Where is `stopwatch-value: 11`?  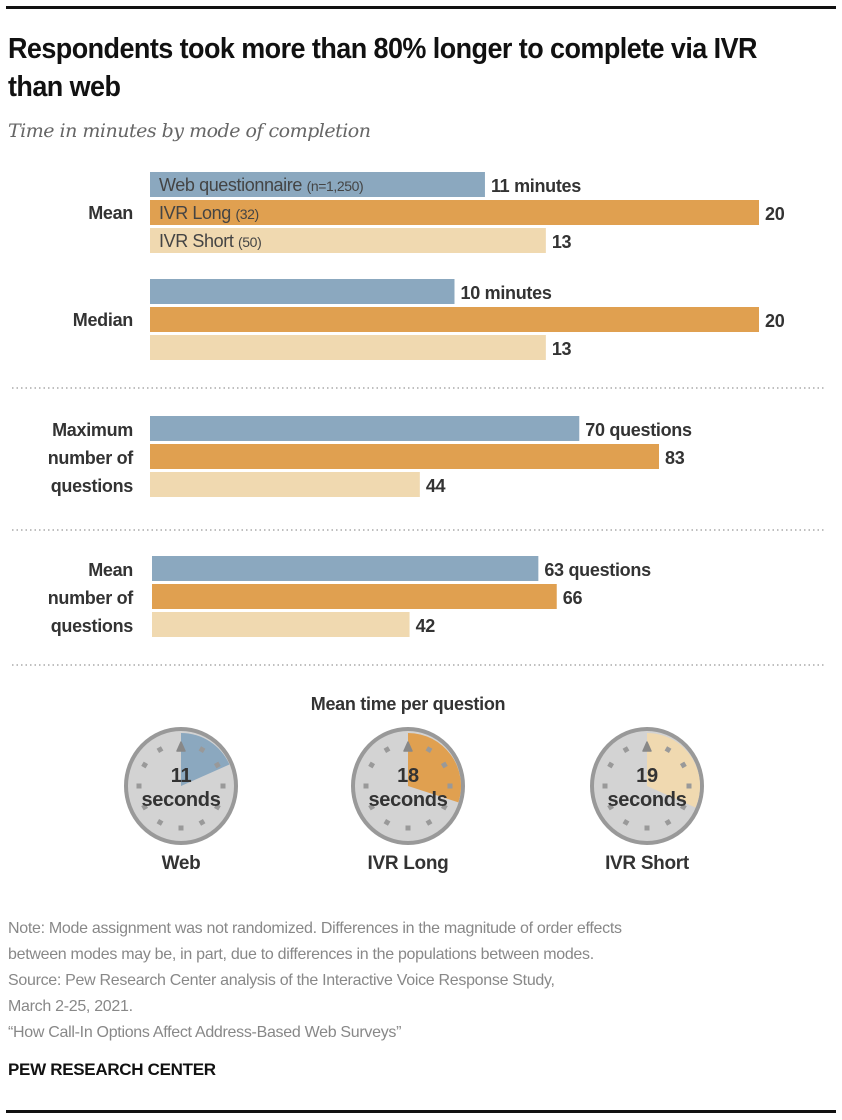
stopwatch-value: 11 is located at coordinates (181, 776).